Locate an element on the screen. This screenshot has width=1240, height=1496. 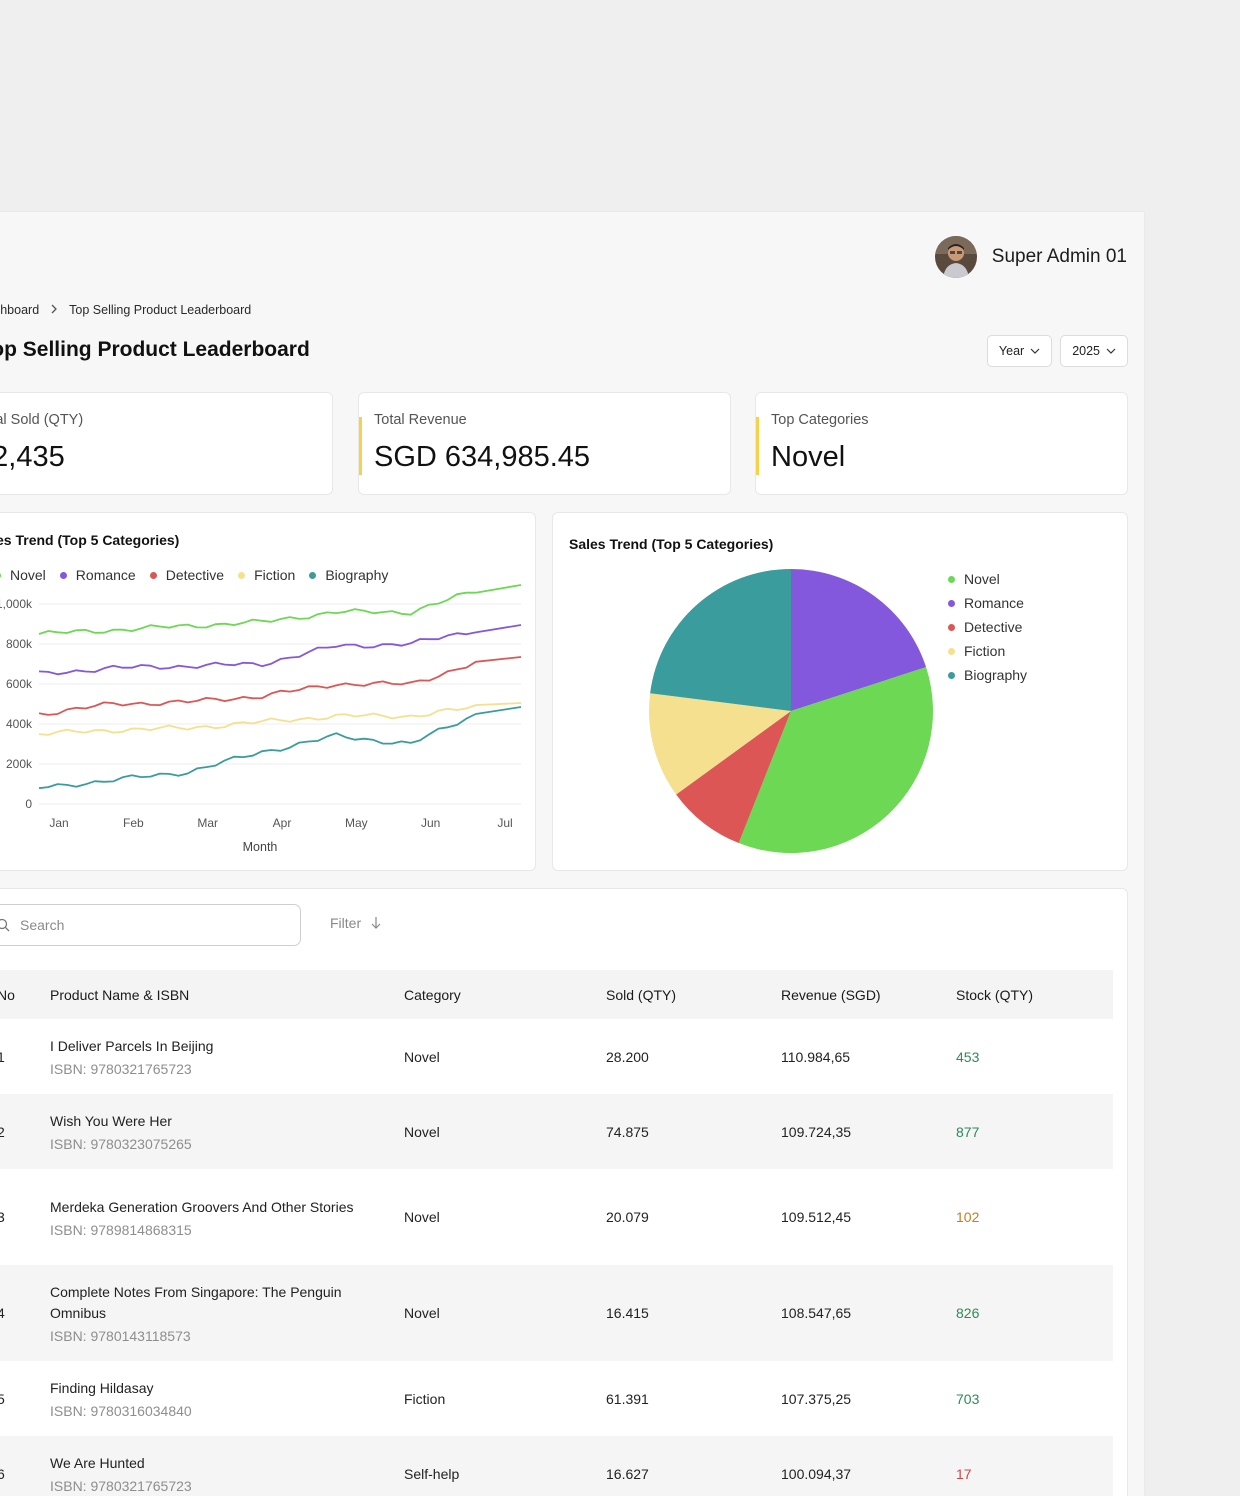
search-input is located at coordinates (150, 925).